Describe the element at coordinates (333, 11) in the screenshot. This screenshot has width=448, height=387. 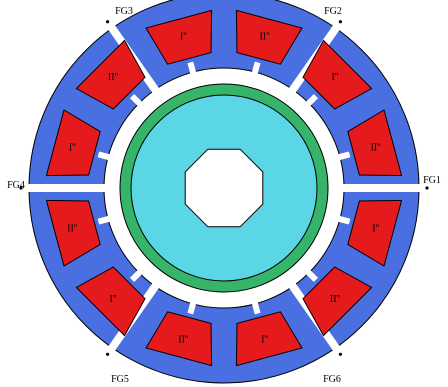
I see `fg-label-2: FG2` at that location.